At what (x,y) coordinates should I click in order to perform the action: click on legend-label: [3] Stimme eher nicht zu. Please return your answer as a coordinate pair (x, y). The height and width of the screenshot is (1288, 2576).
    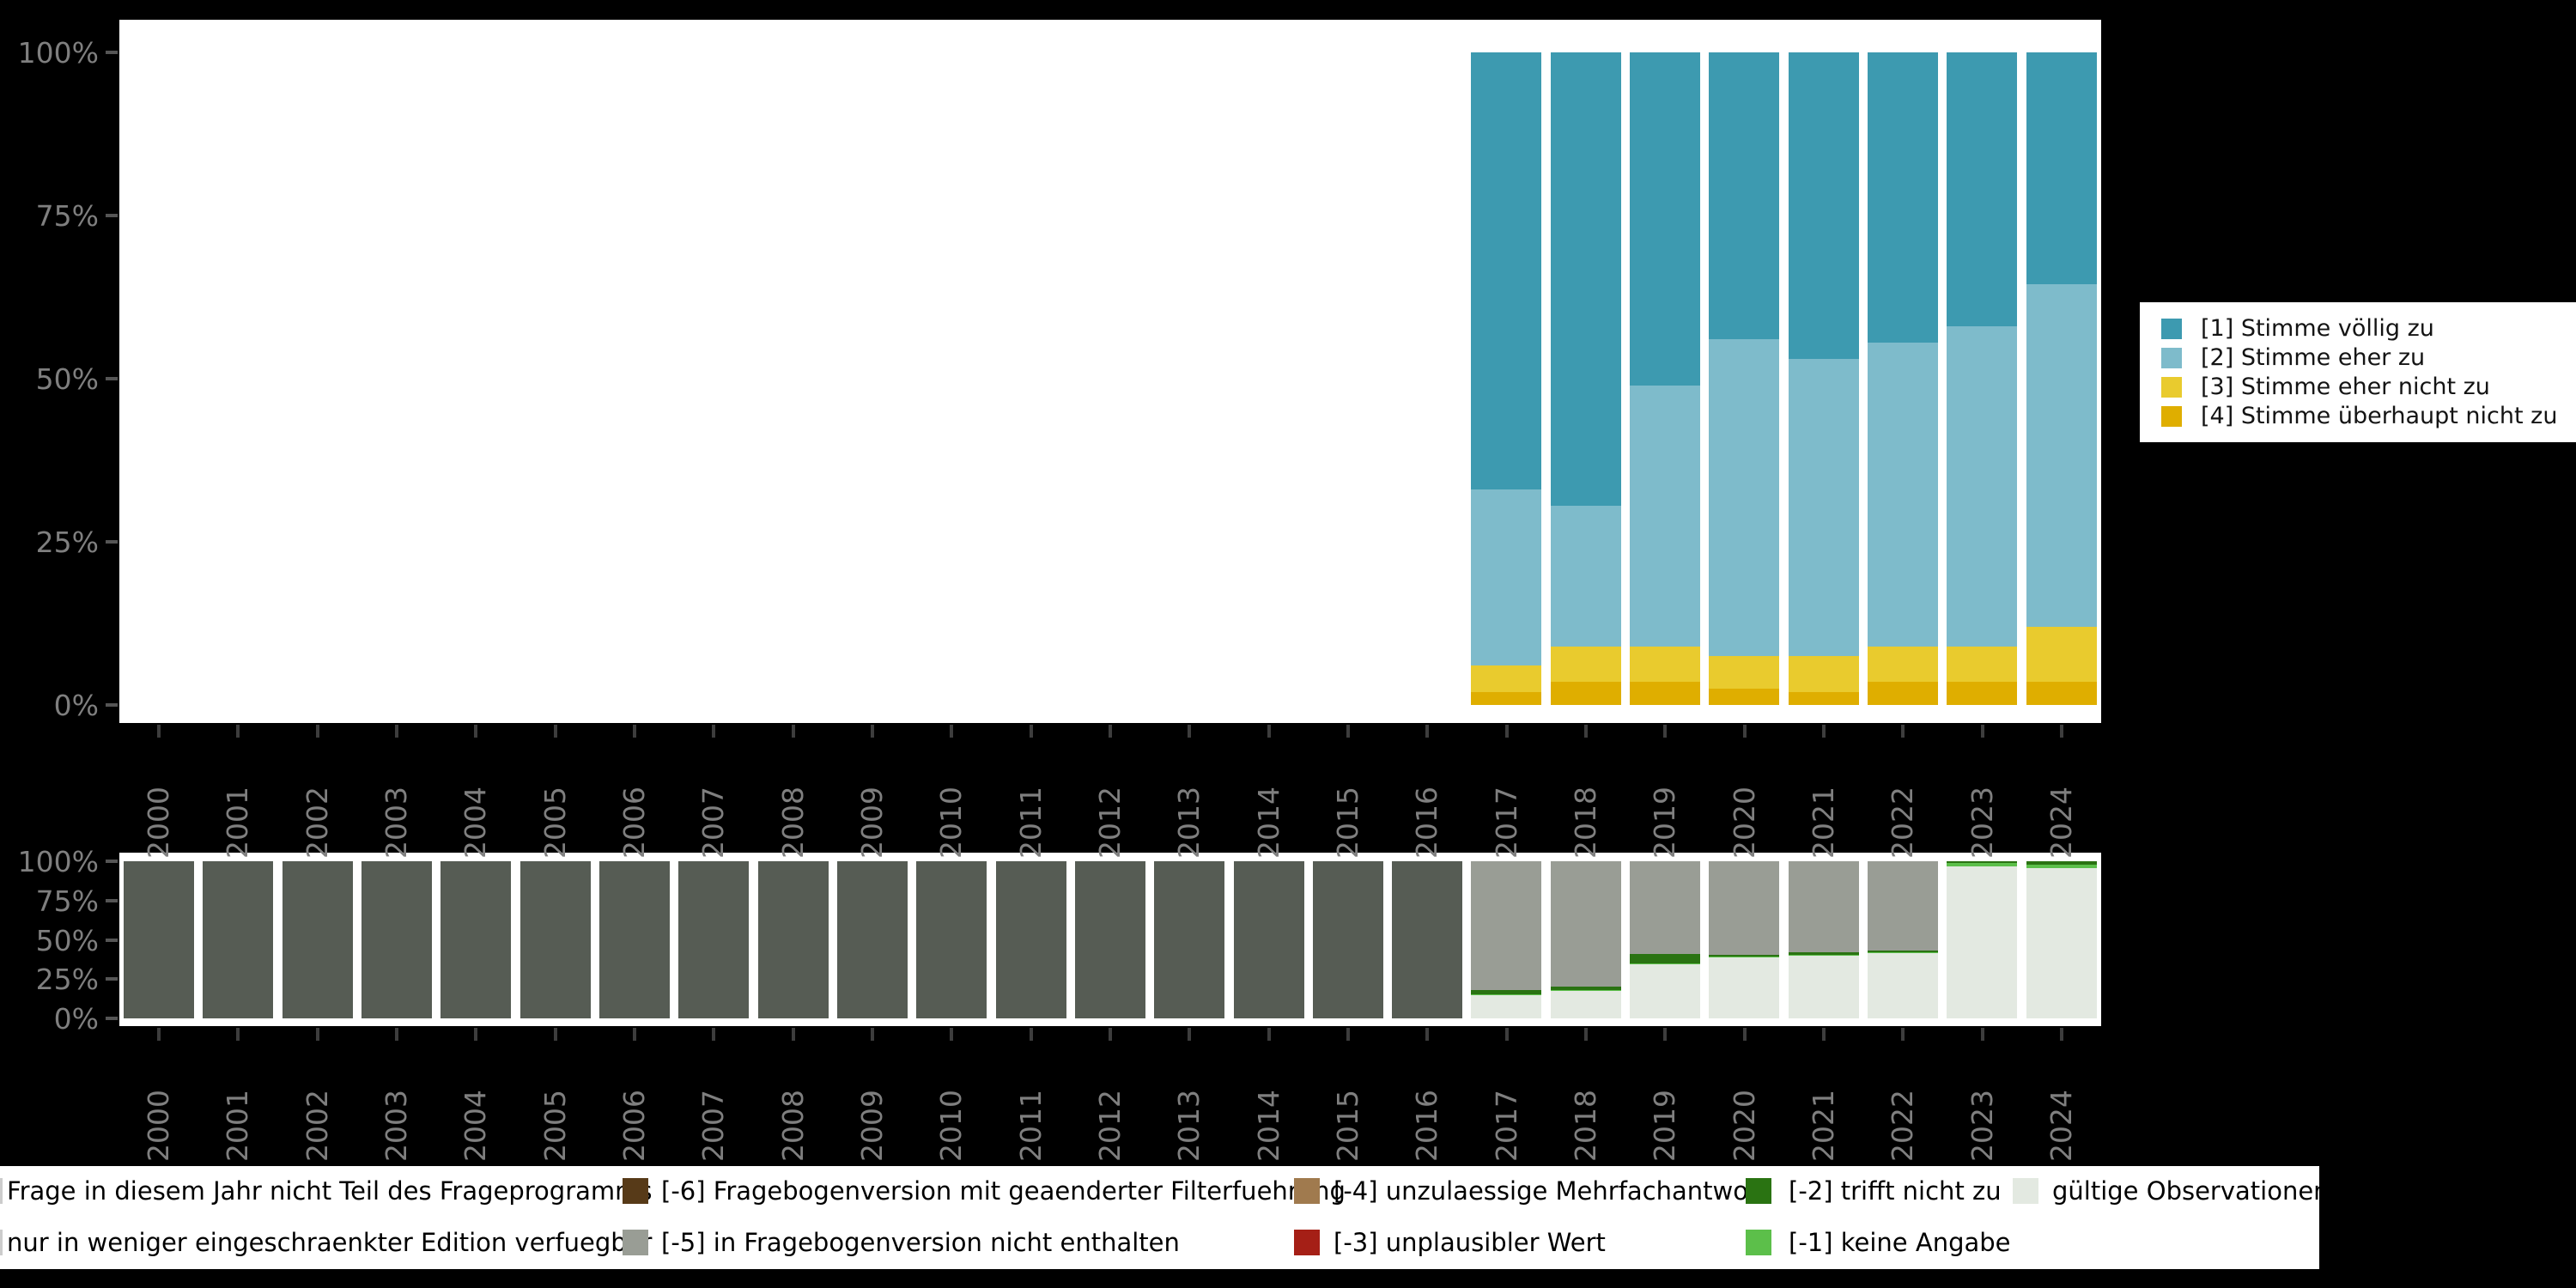
    Looking at the image, I should click on (2346, 387).